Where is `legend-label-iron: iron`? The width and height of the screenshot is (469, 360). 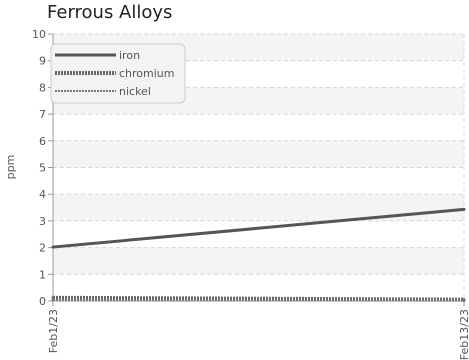
legend-label-iron: iron is located at coordinates (129, 55).